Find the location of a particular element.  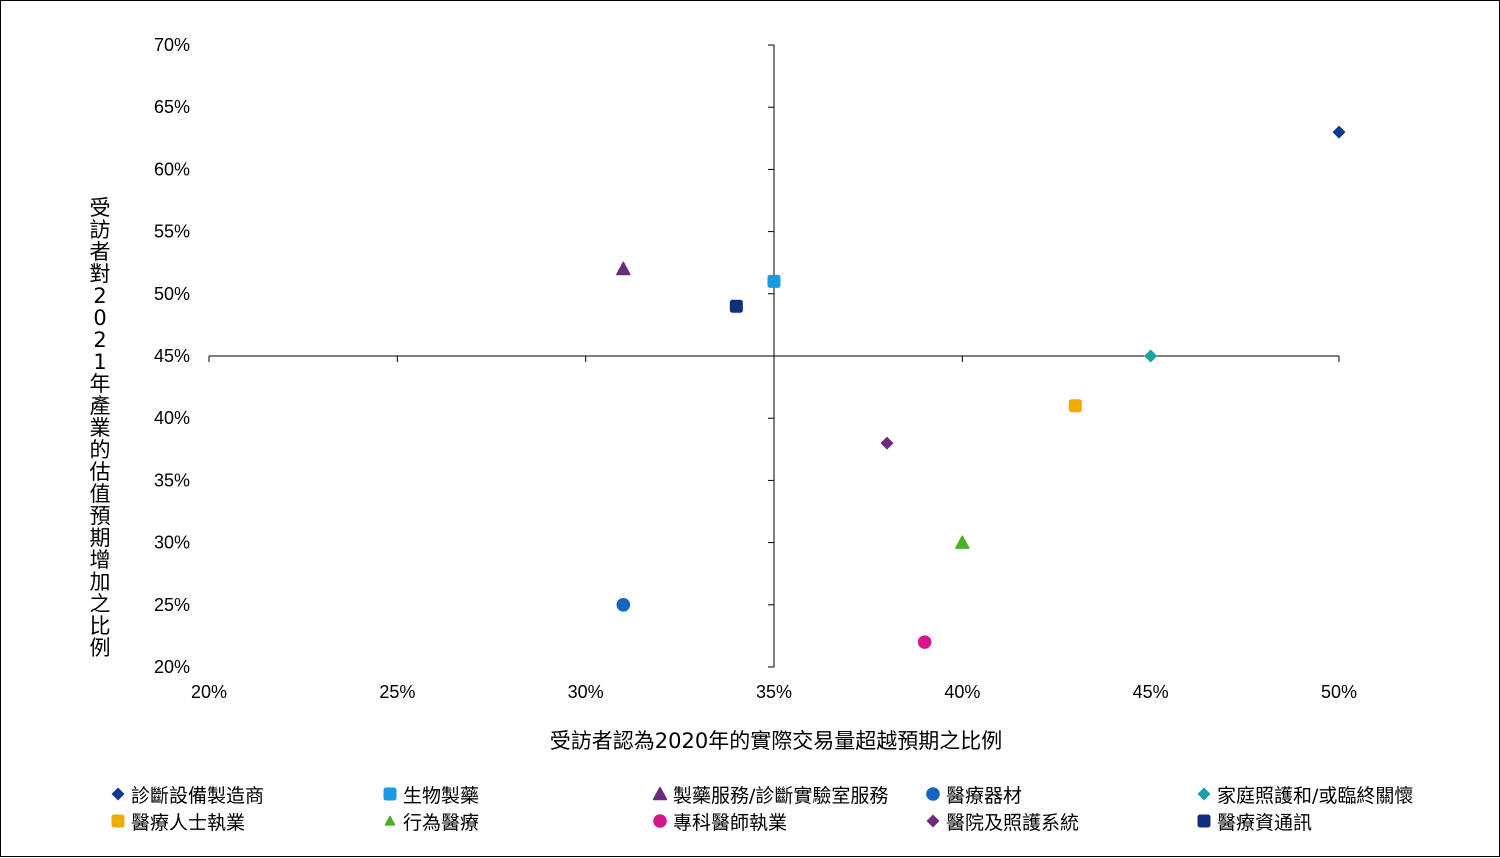

legend-item: 專科醫師執業 is located at coordinates (719, 821).